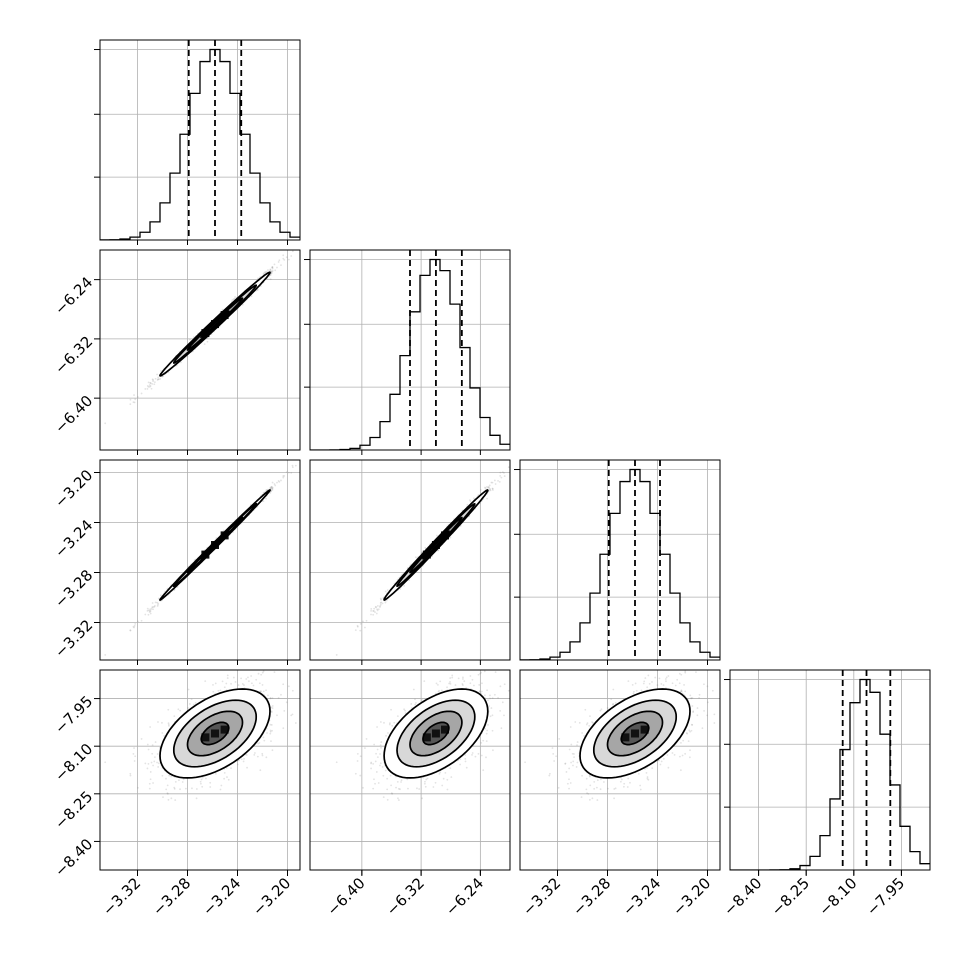 The width and height of the screenshot is (970, 970). Describe the element at coordinates (73, 538) in the screenshot. I see `y-tick-label: −3.24` at that location.